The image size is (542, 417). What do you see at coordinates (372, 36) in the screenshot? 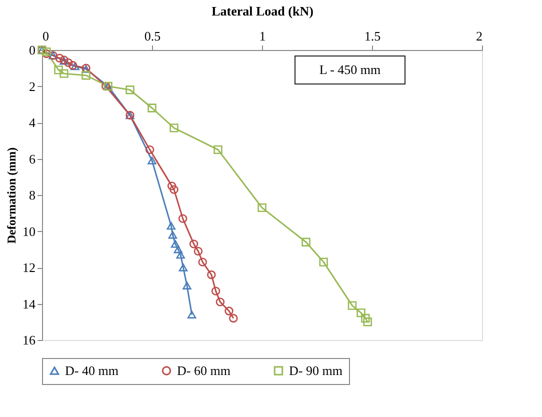
I see `x-tick-label: 1.5` at bounding box center [372, 36].